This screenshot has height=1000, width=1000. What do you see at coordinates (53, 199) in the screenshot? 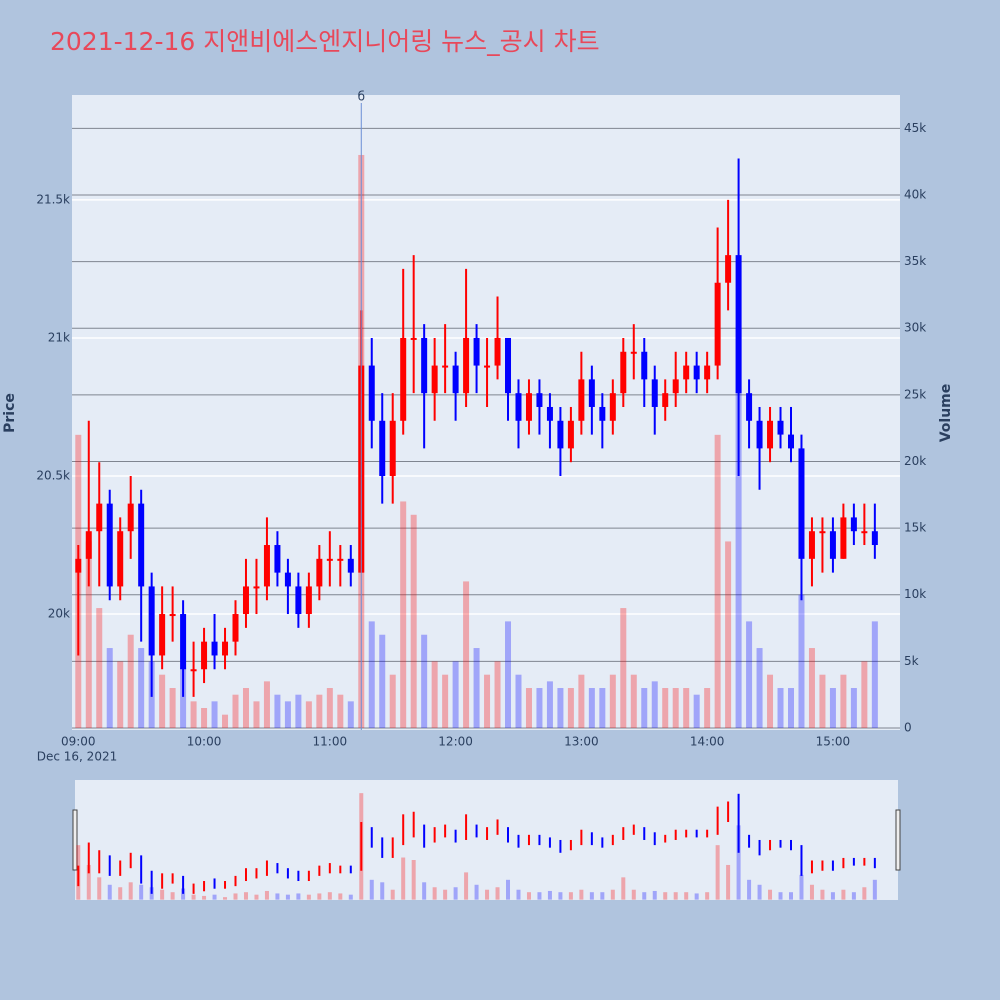
I see `y-tick-label: 21.5k` at bounding box center [53, 199].